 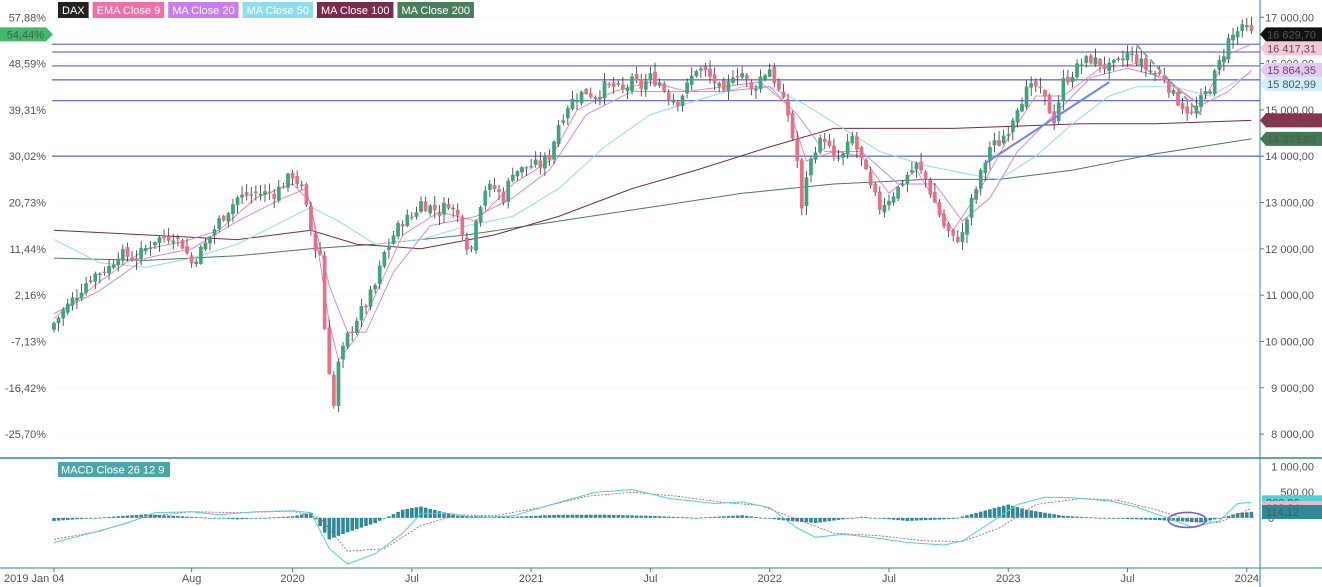 What do you see at coordinates (531, 579) in the screenshot?
I see `time-tick-label: 2021` at bounding box center [531, 579].